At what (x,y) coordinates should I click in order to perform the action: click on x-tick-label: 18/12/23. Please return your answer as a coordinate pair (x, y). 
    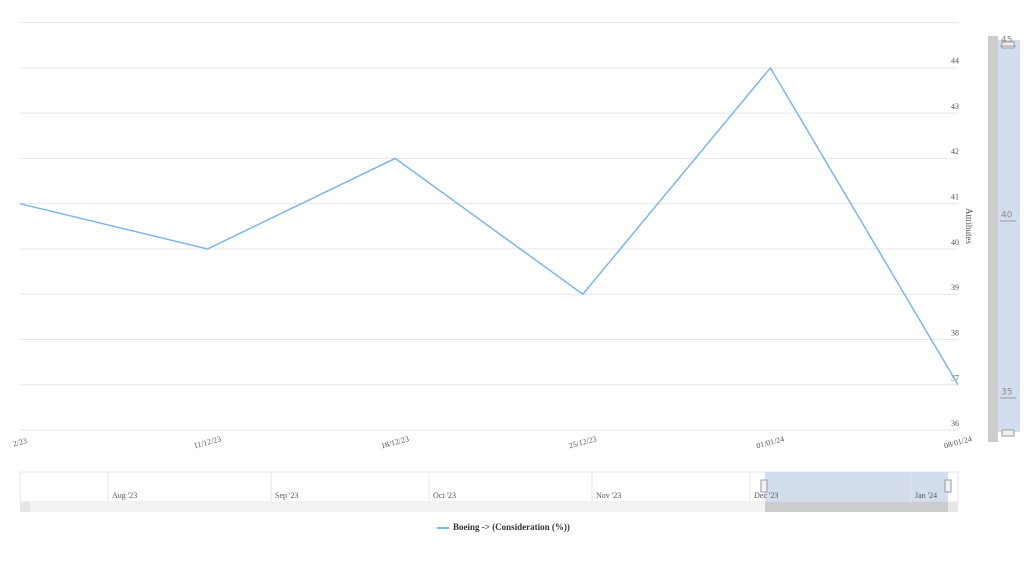
    Looking at the image, I should click on (395, 442).